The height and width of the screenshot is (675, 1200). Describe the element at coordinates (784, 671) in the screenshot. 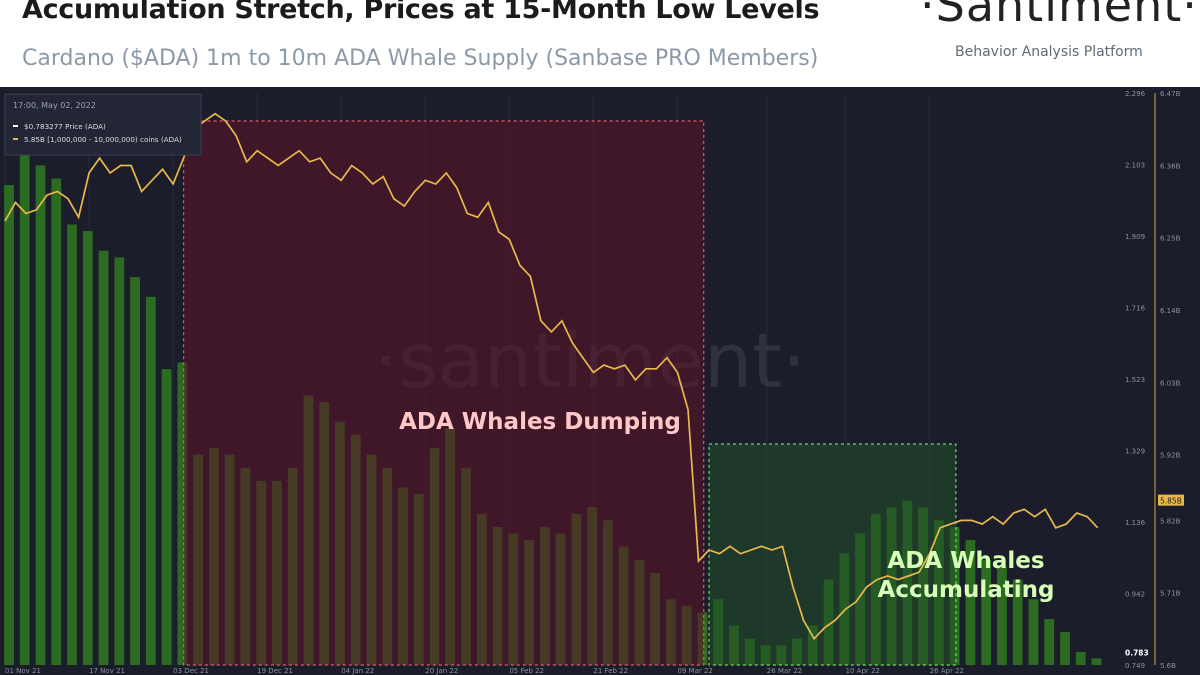

I see `x-tick-label: 26 Mar 22` at that location.